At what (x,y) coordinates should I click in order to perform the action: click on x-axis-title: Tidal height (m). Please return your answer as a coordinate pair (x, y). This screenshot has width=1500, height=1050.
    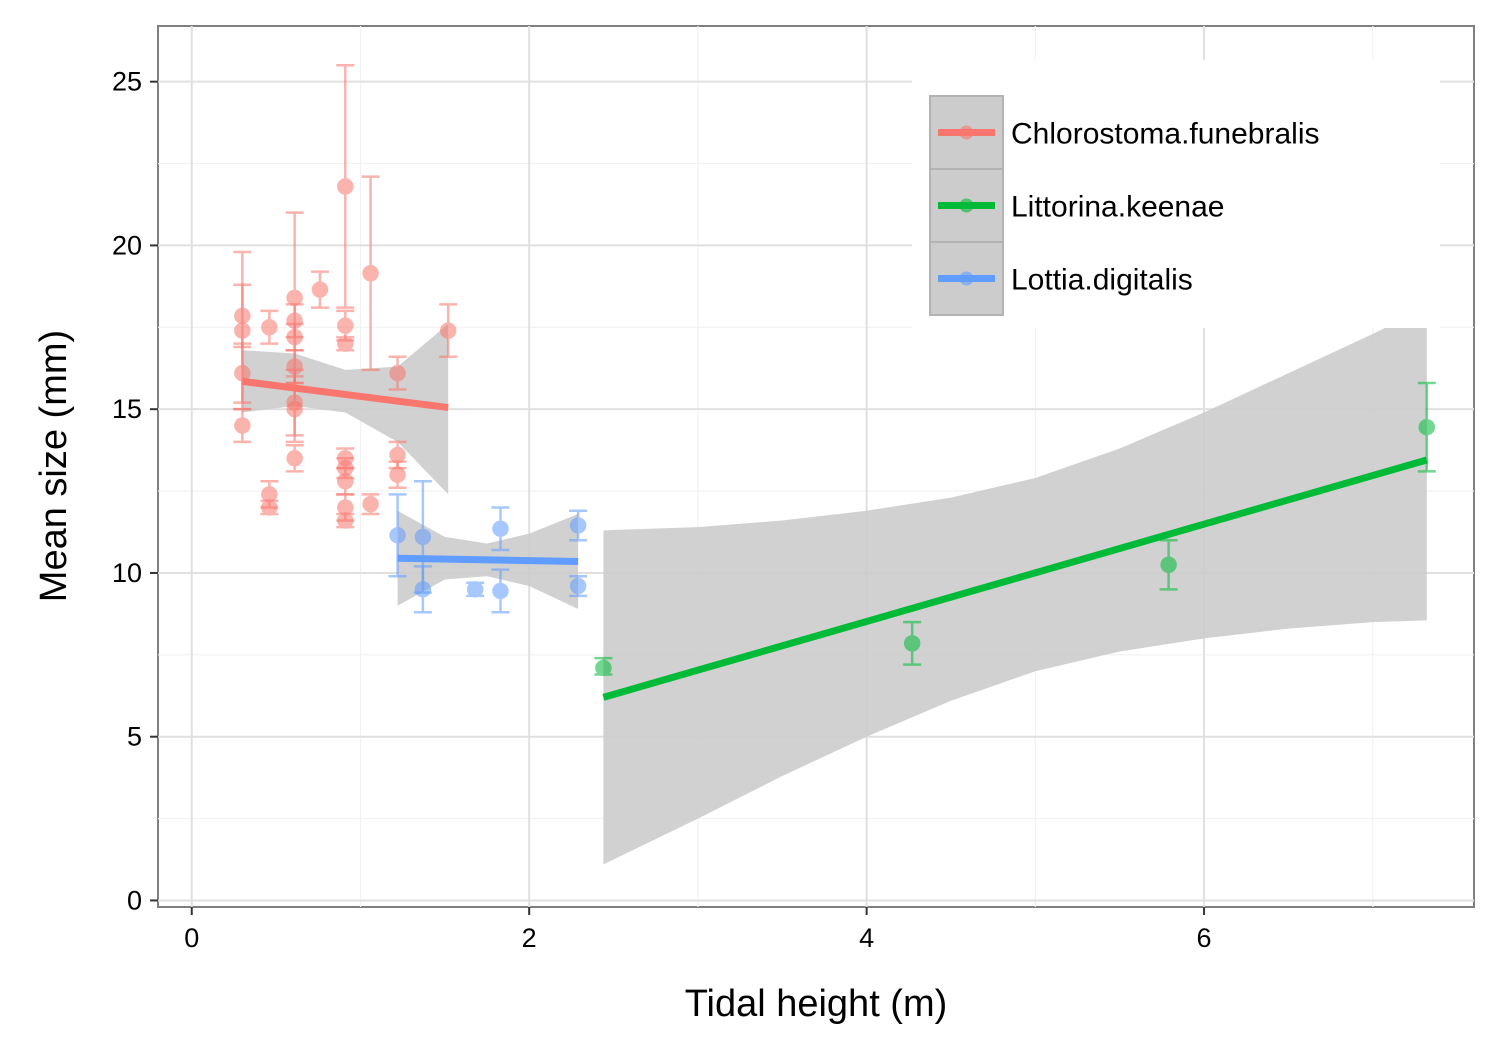
    Looking at the image, I should click on (816, 1004).